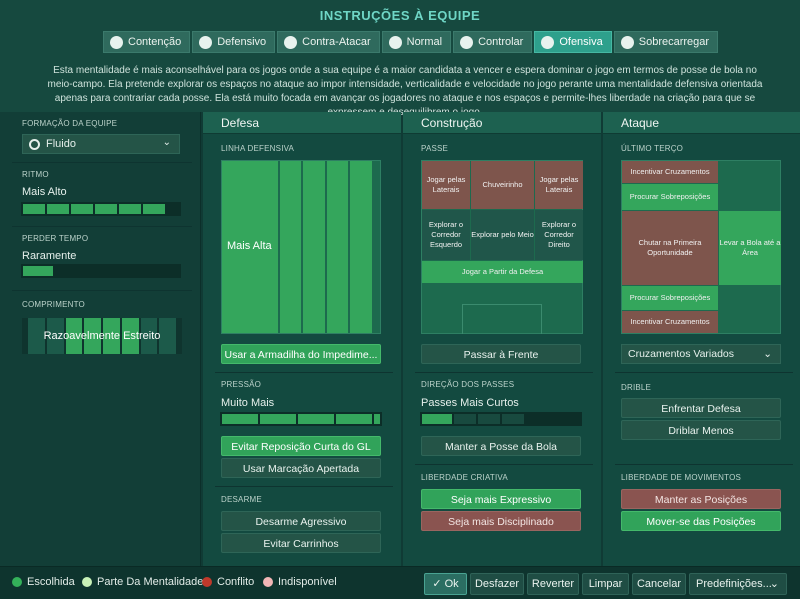 The height and width of the screenshot is (599, 800). What do you see at coordinates (70, 123) in the screenshot?
I see `formation-label: FORMAÇÃO DA EQUIPE` at bounding box center [70, 123].